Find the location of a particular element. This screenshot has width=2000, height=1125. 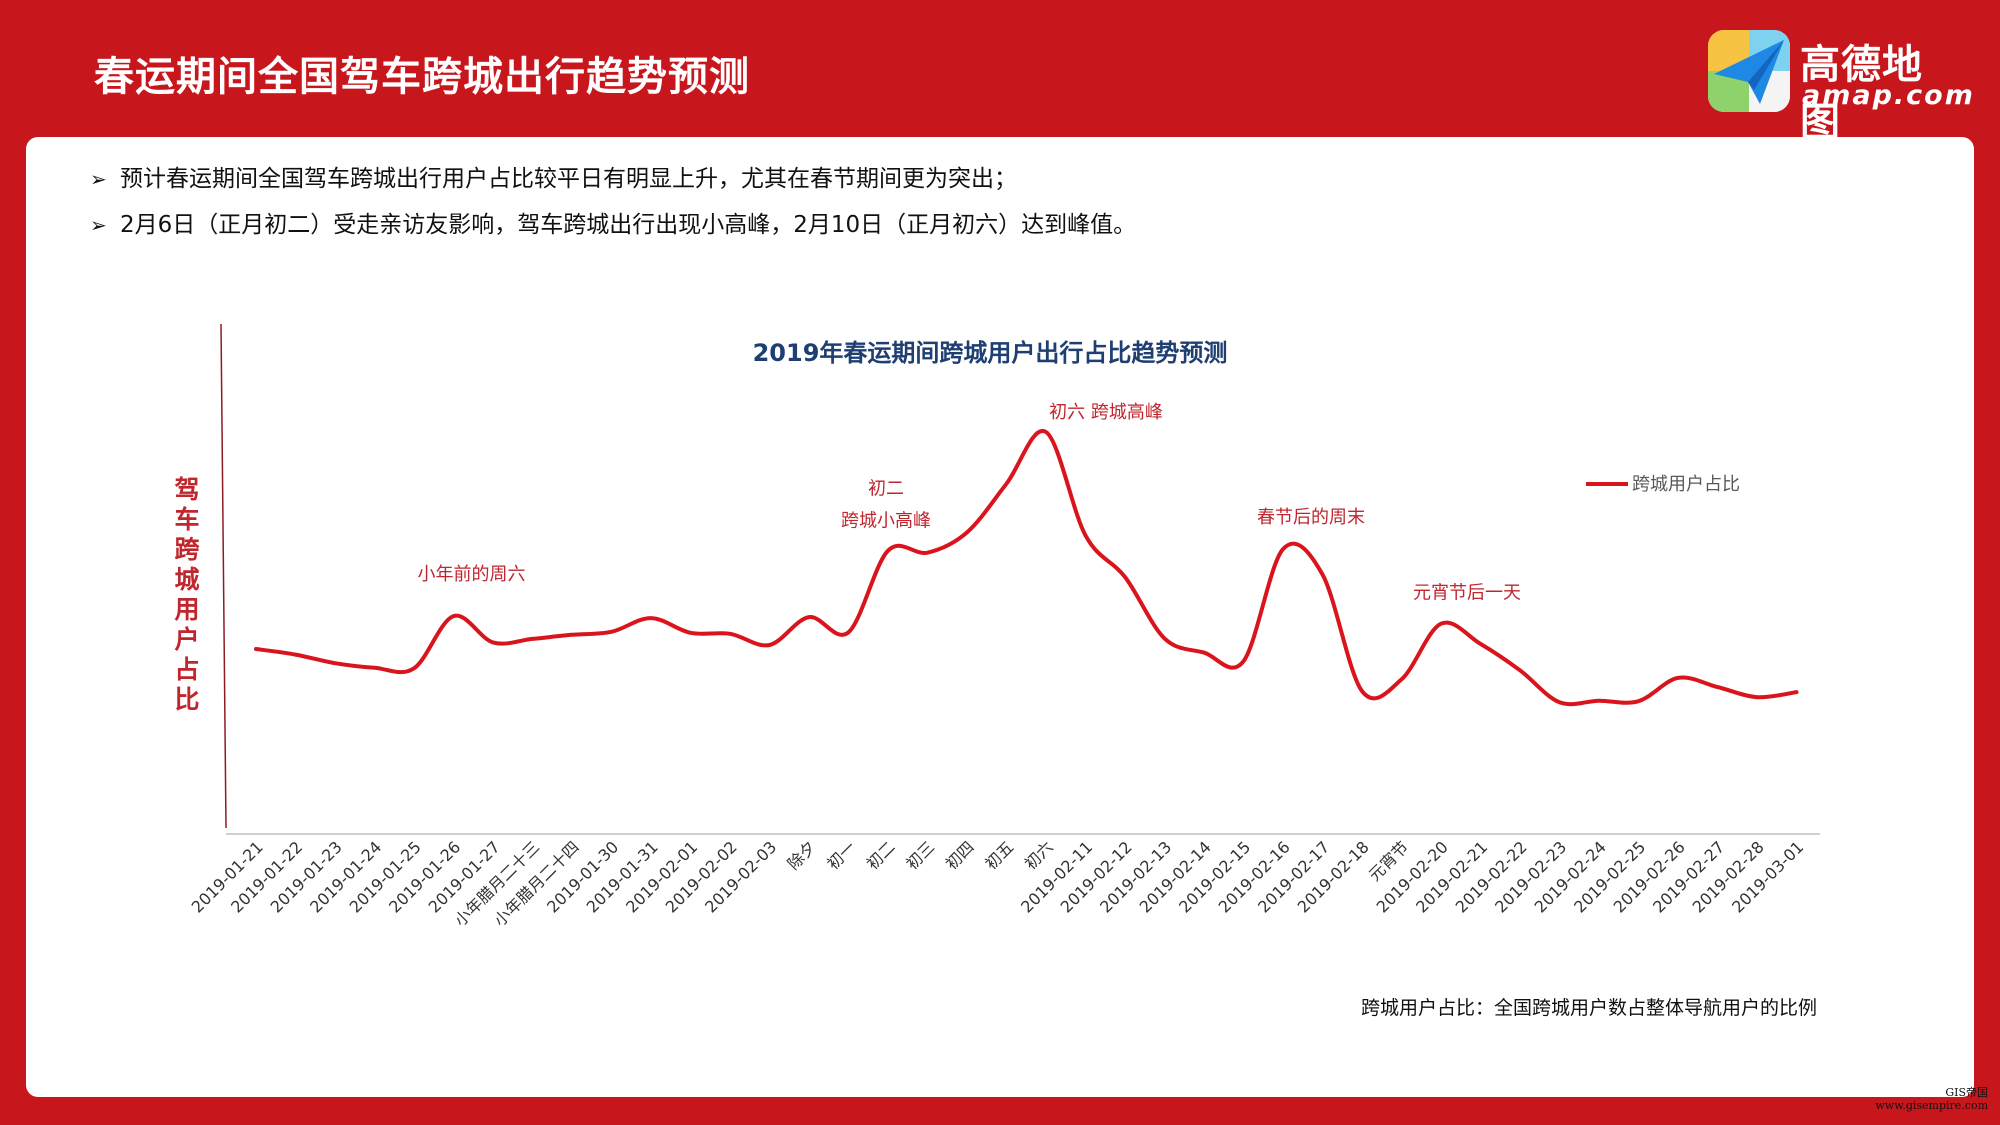

chart-annotation: 跨城小高峰 is located at coordinates (886, 521).